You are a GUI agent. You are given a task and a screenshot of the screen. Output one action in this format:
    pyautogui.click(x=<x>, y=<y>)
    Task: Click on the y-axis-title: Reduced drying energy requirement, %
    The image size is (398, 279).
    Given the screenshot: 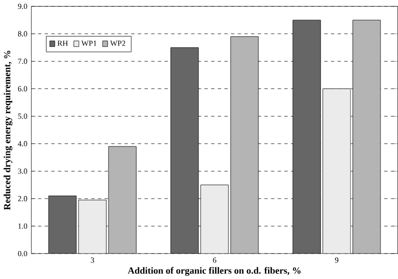 What is the action you would take?
    pyautogui.click(x=8, y=130)
    